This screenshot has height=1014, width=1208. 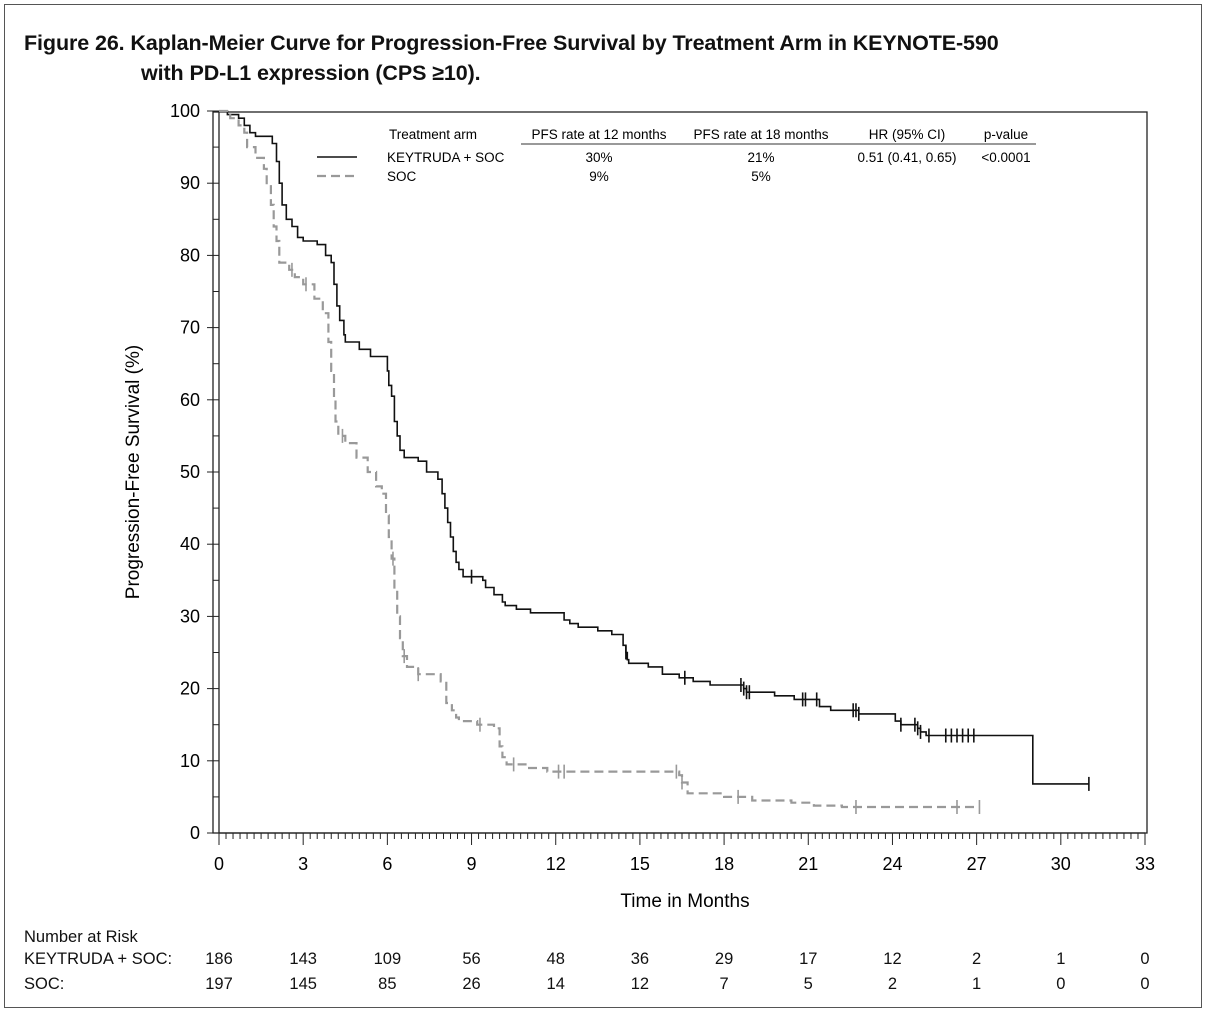 I want to click on risk-count: 26, so click(x=471, y=984).